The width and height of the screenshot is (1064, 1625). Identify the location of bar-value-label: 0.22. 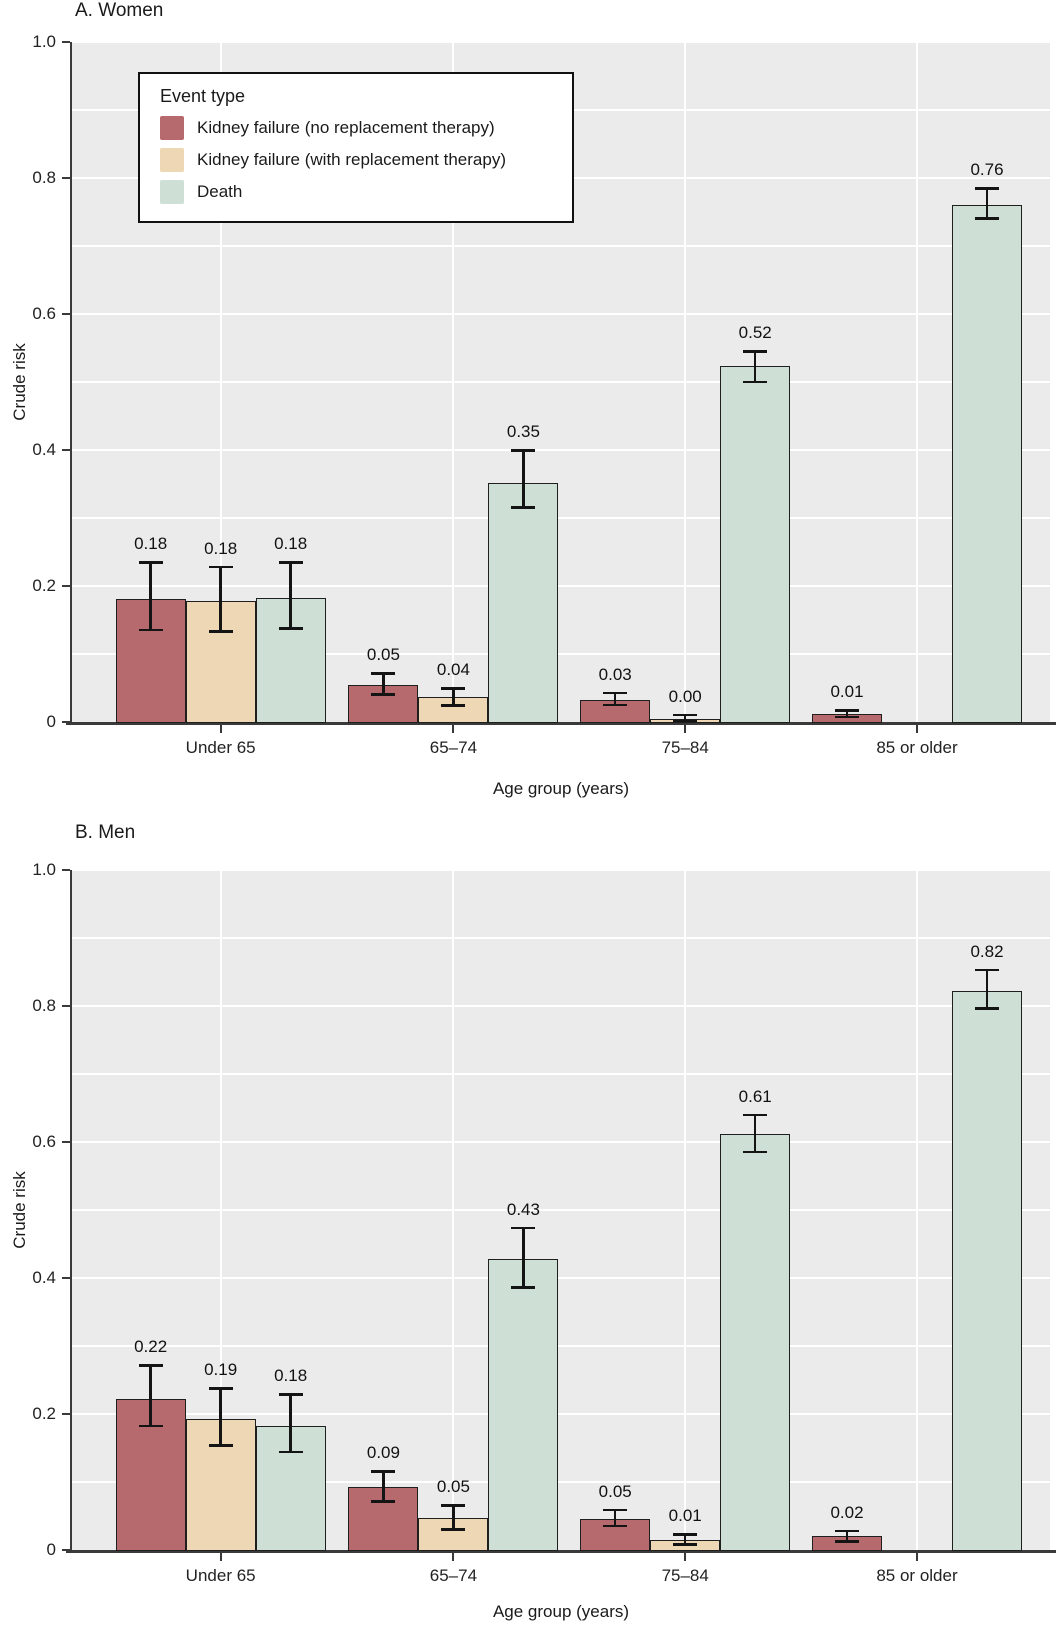
(151, 1347).